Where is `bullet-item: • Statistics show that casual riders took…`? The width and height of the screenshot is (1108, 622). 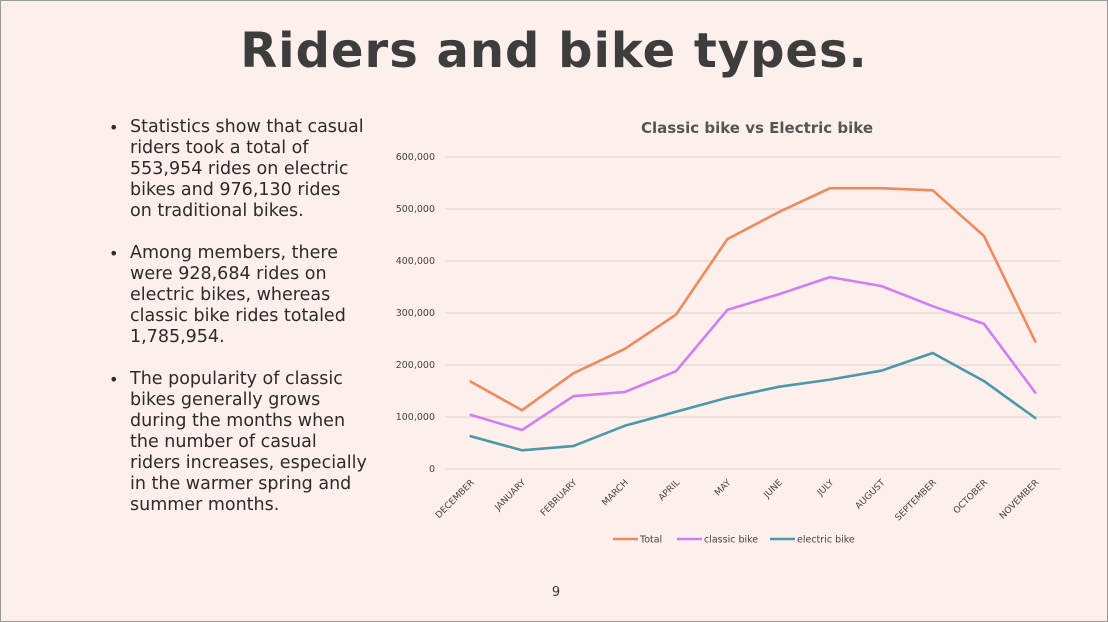 bullet-item: • Statistics show that casual riders took… is located at coordinates (236, 169).